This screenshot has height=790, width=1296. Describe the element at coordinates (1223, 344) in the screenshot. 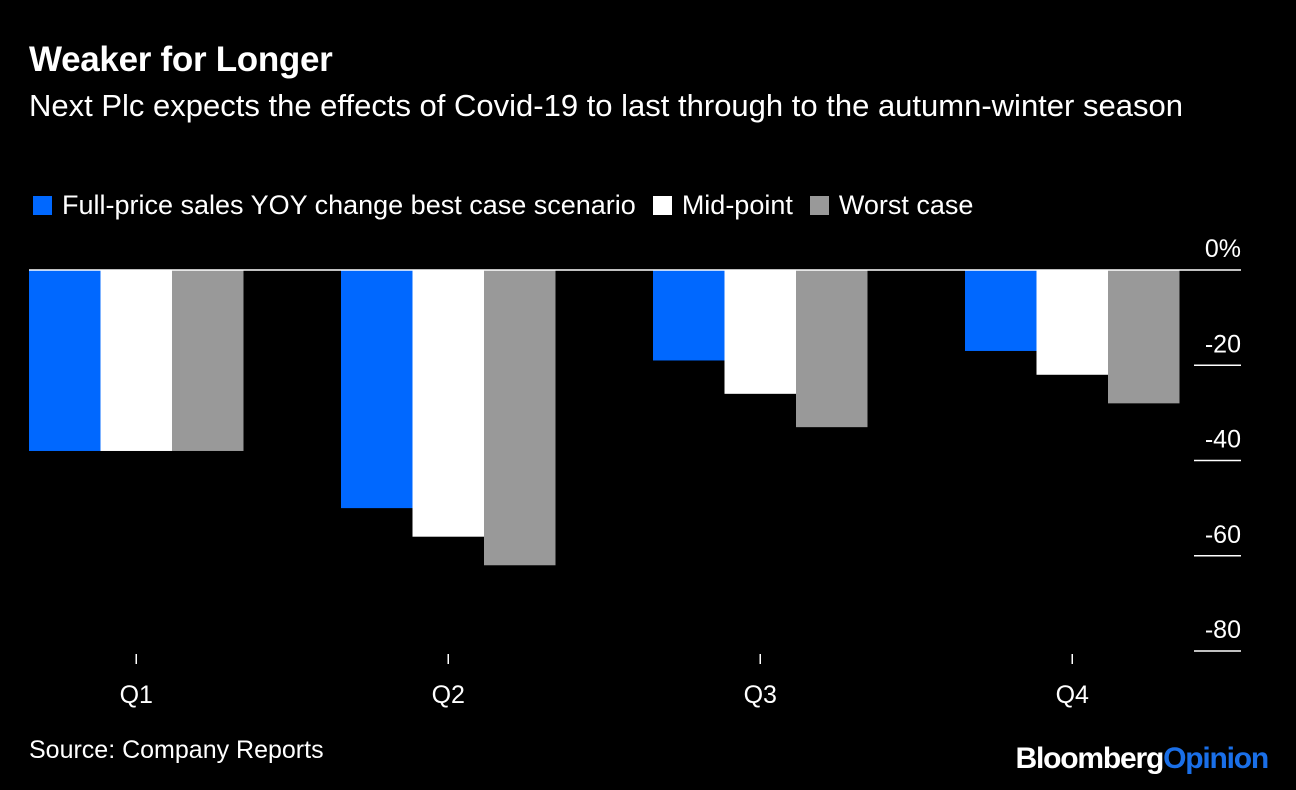

I see `y-tick-label-1: -20` at that location.